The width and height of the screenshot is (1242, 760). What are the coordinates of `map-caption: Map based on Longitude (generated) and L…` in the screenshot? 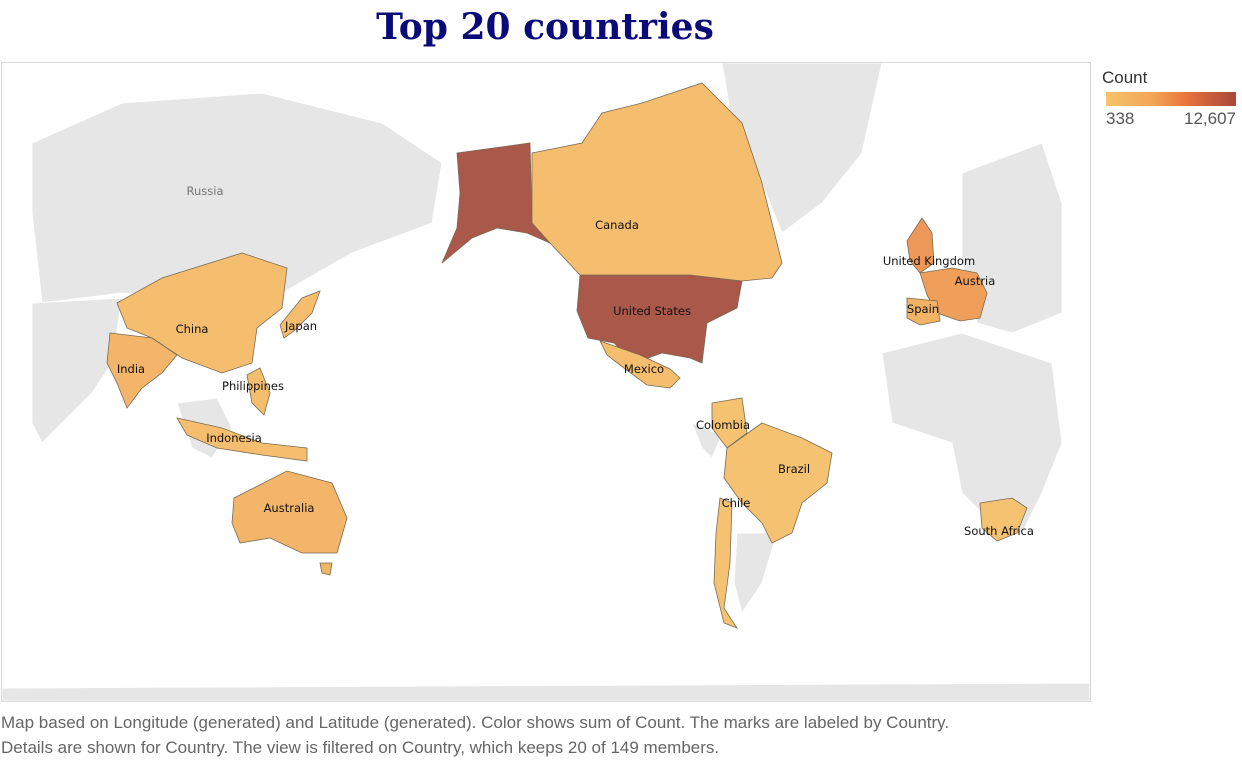 It's located at (601, 735).